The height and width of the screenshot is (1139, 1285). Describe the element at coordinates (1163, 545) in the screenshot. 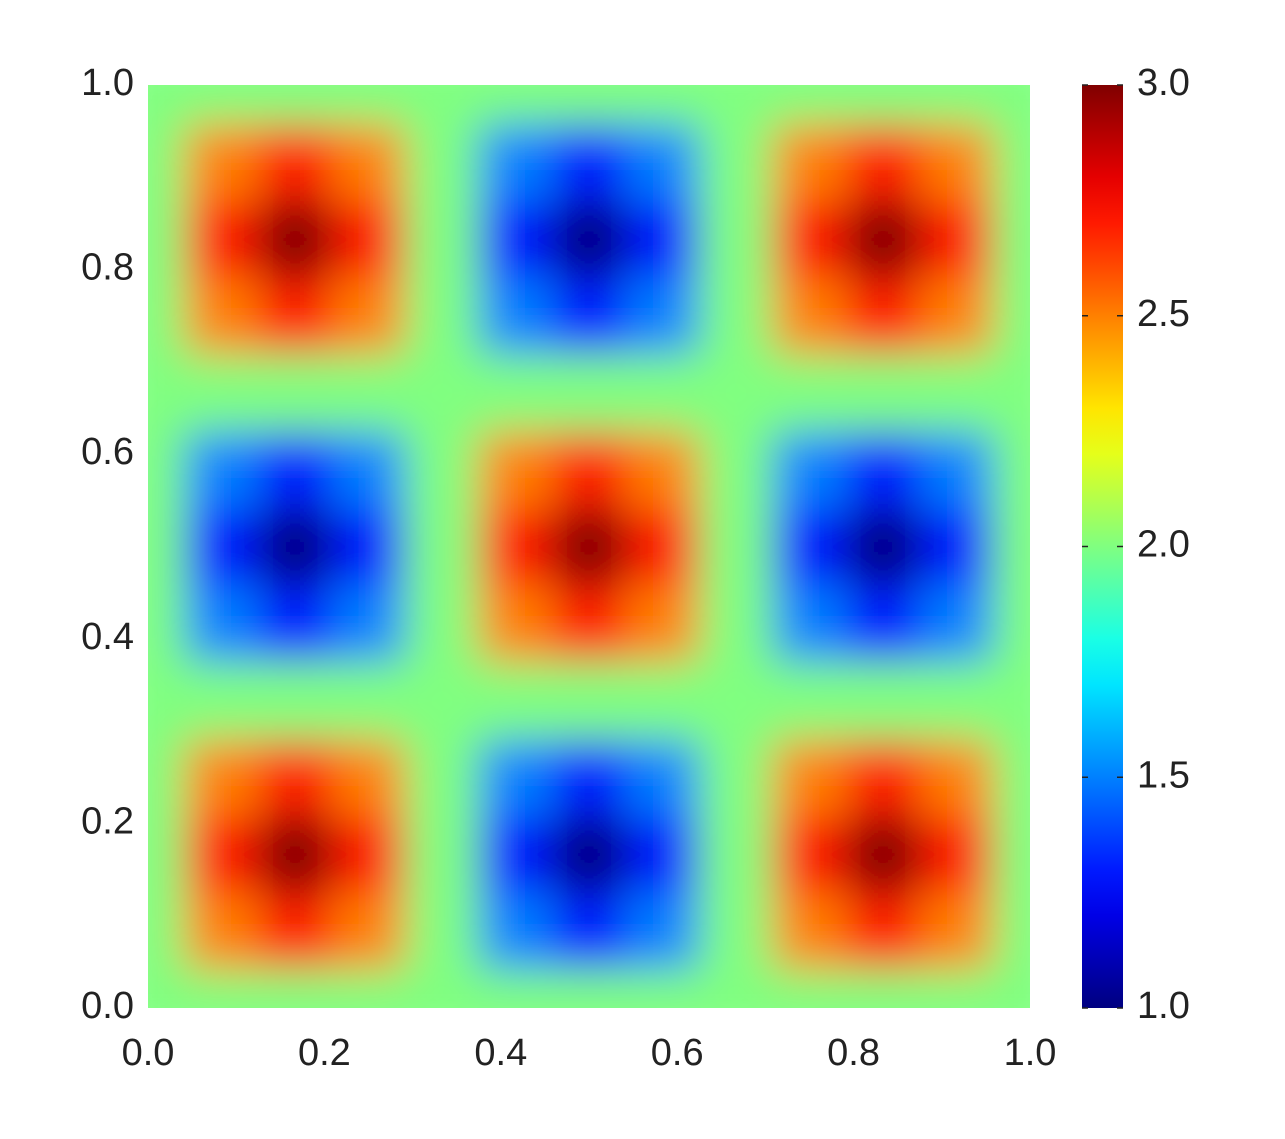

I see `colorbar-tick-label: 2.0` at that location.